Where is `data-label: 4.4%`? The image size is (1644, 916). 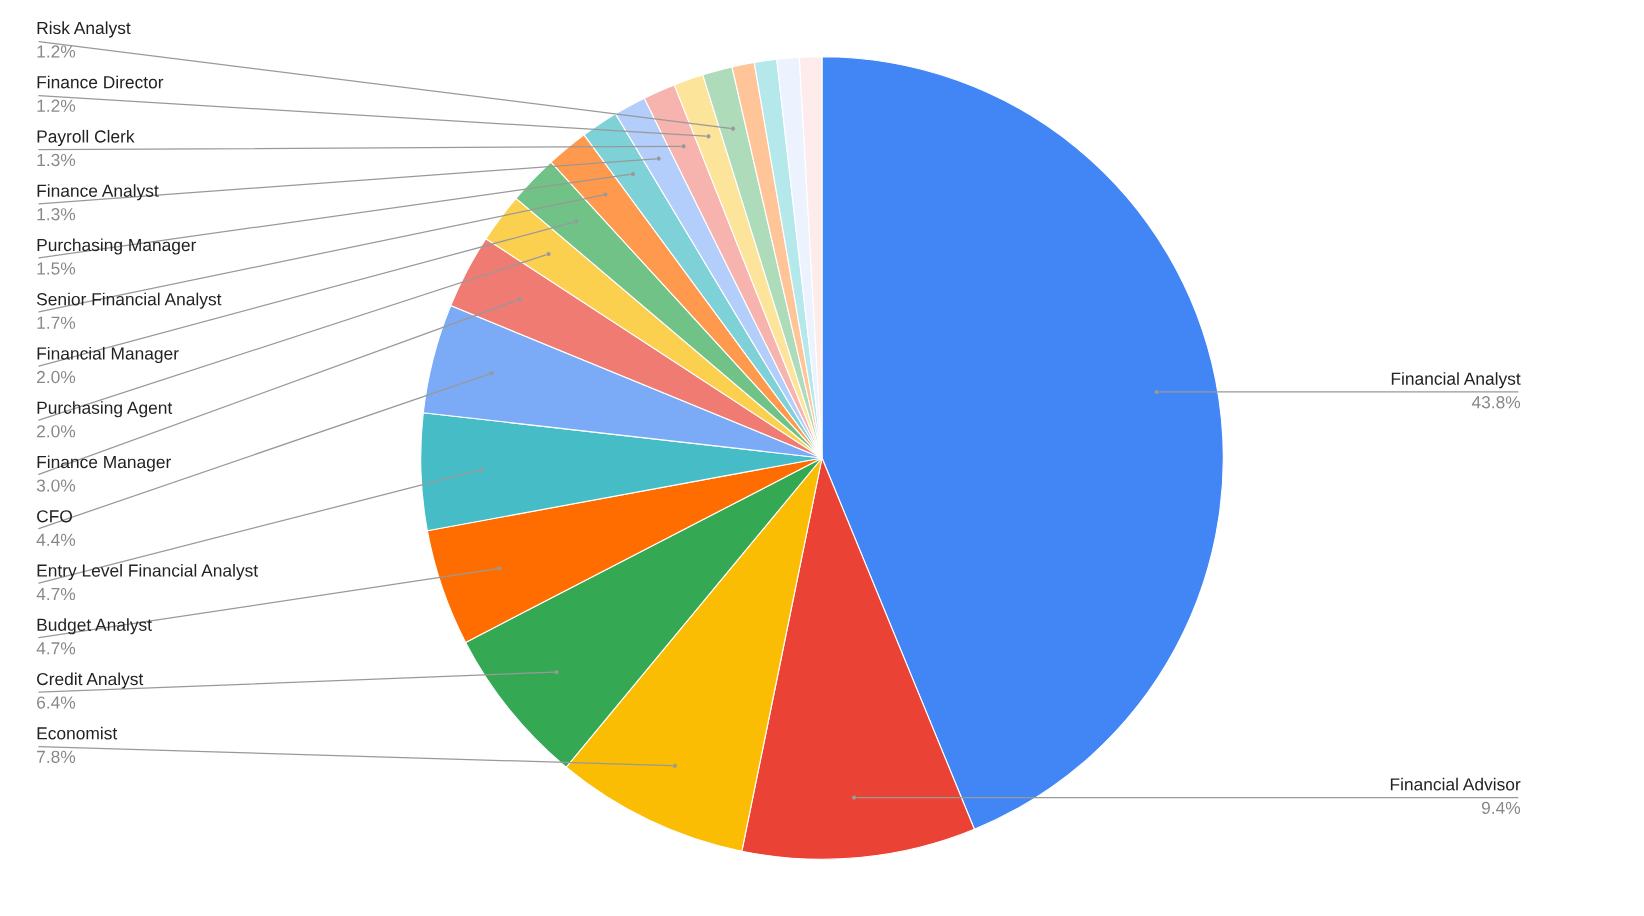 data-label: 4.4% is located at coordinates (56, 539).